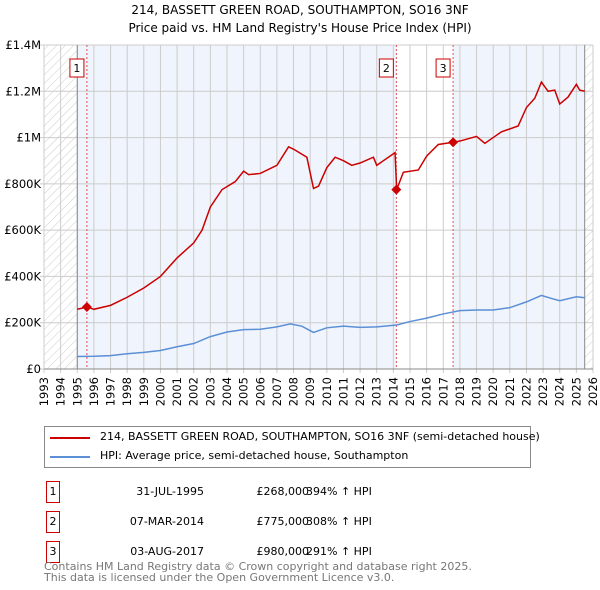 This screenshot has width=600, height=590. What do you see at coordinates (331, 326) in the screenshot?
I see `series-line-hpi` at bounding box center [331, 326].